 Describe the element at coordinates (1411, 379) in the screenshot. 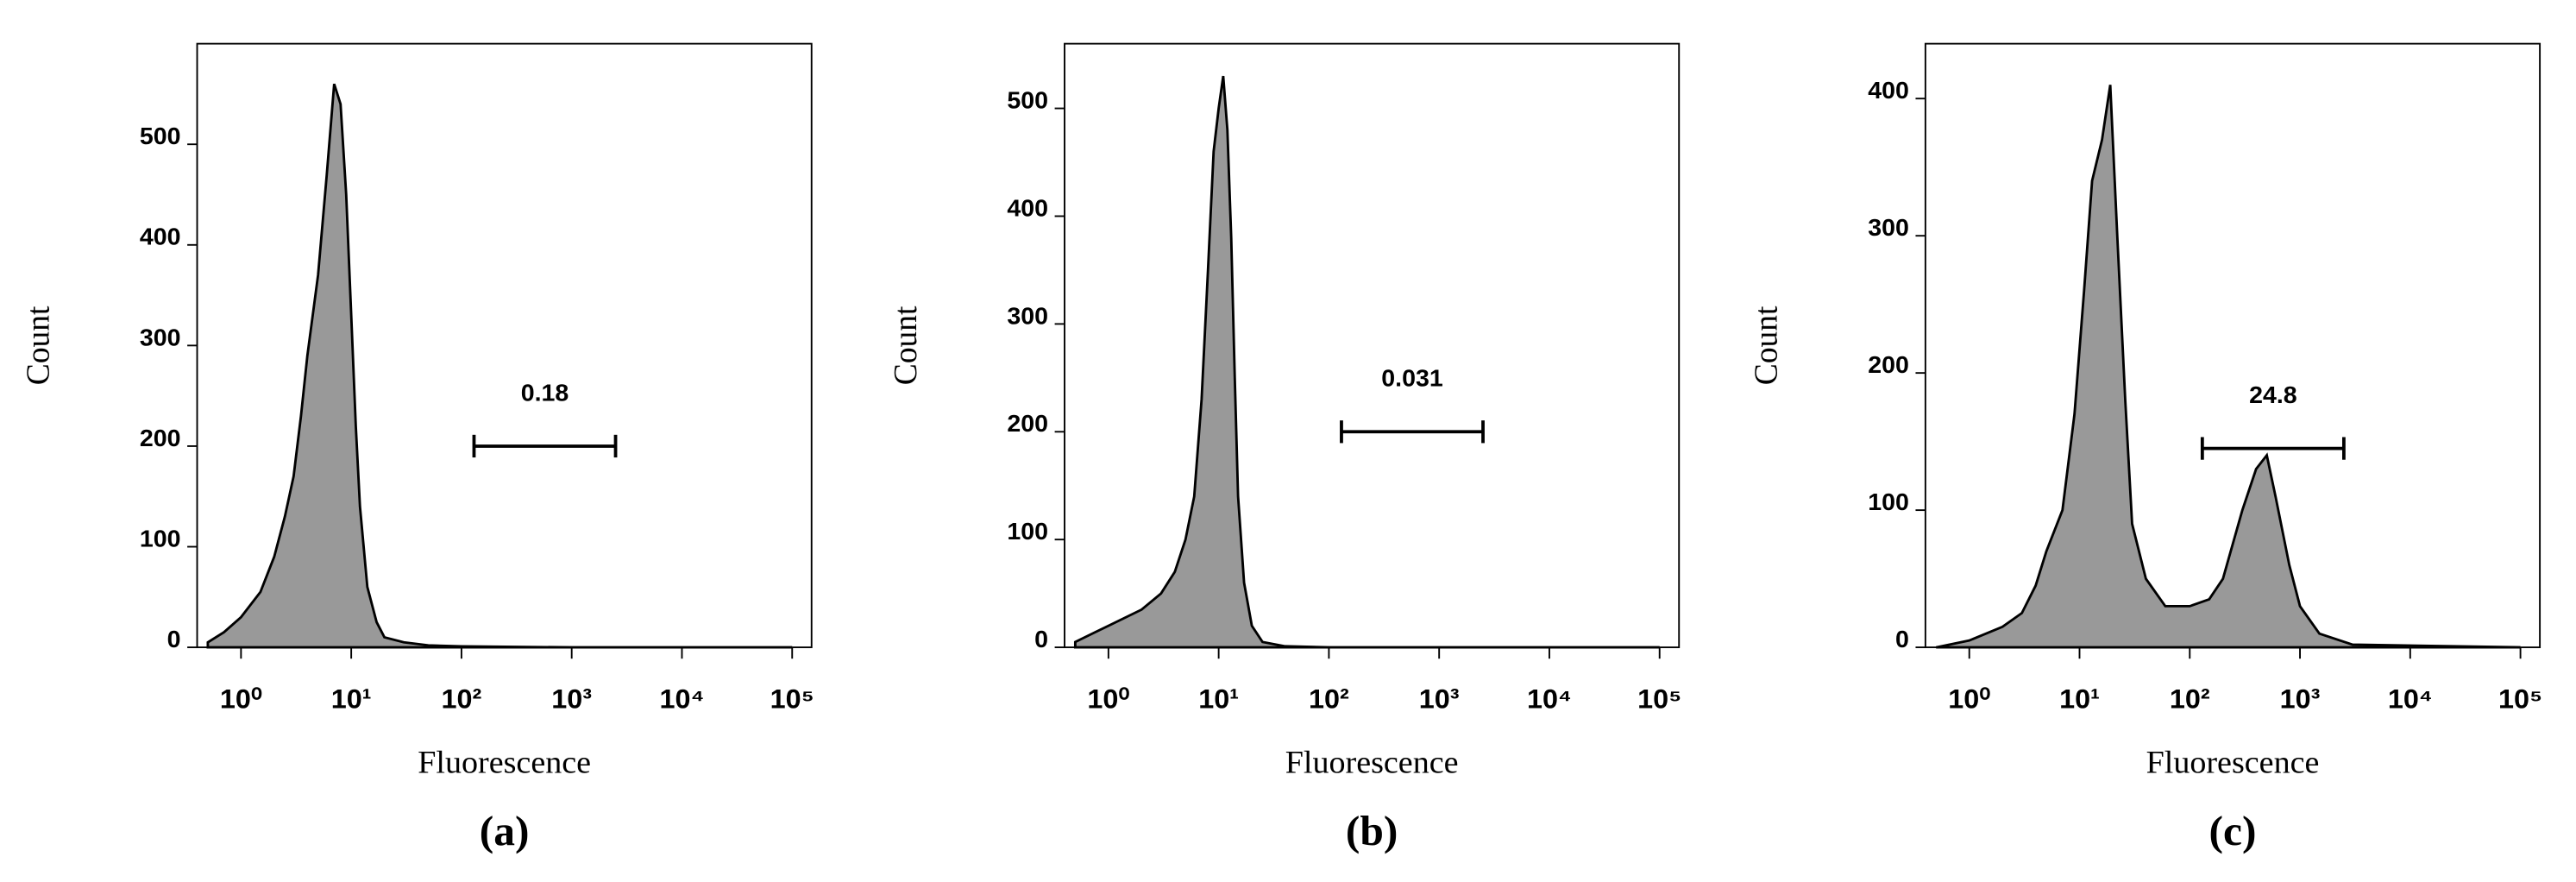

I see `gate-label: 0.031` at that location.